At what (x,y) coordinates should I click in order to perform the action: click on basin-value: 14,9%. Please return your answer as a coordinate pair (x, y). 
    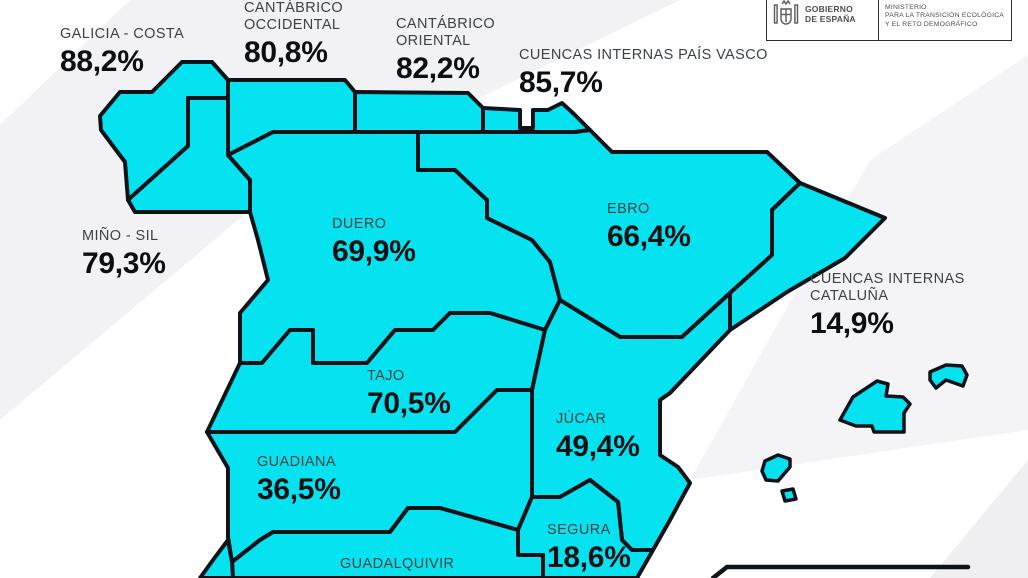
    Looking at the image, I should click on (852, 323).